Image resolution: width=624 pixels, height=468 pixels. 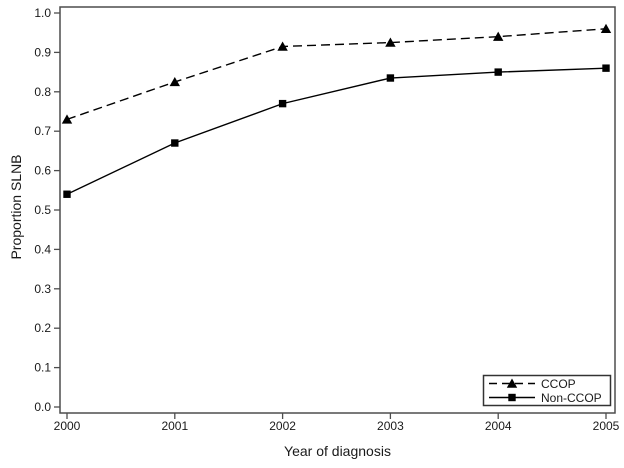 What do you see at coordinates (16, 207) in the screenshot?
I see `y-axis-title: Proportion SLNB` at bounding box center [16, 207].